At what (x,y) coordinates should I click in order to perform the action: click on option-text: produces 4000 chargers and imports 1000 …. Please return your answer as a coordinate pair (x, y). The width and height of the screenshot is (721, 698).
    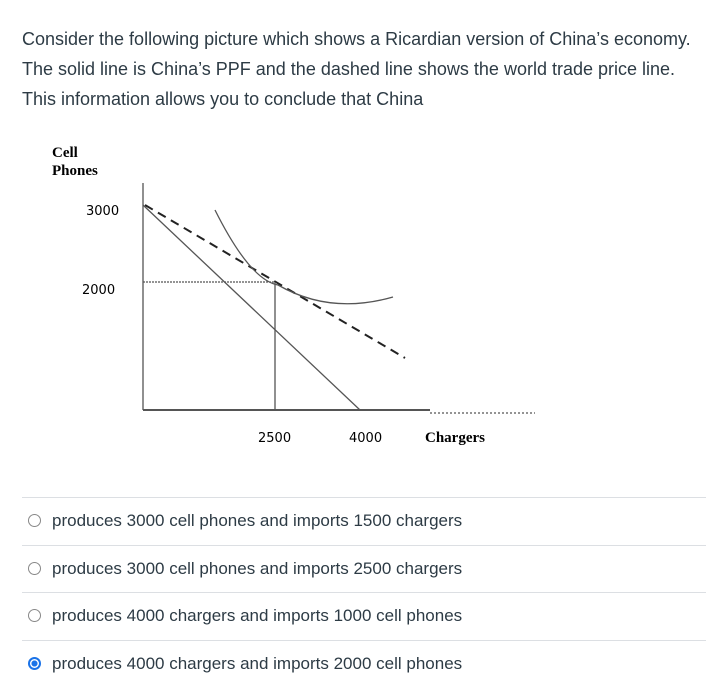
    Looking at the image, I should click on (257, 615).